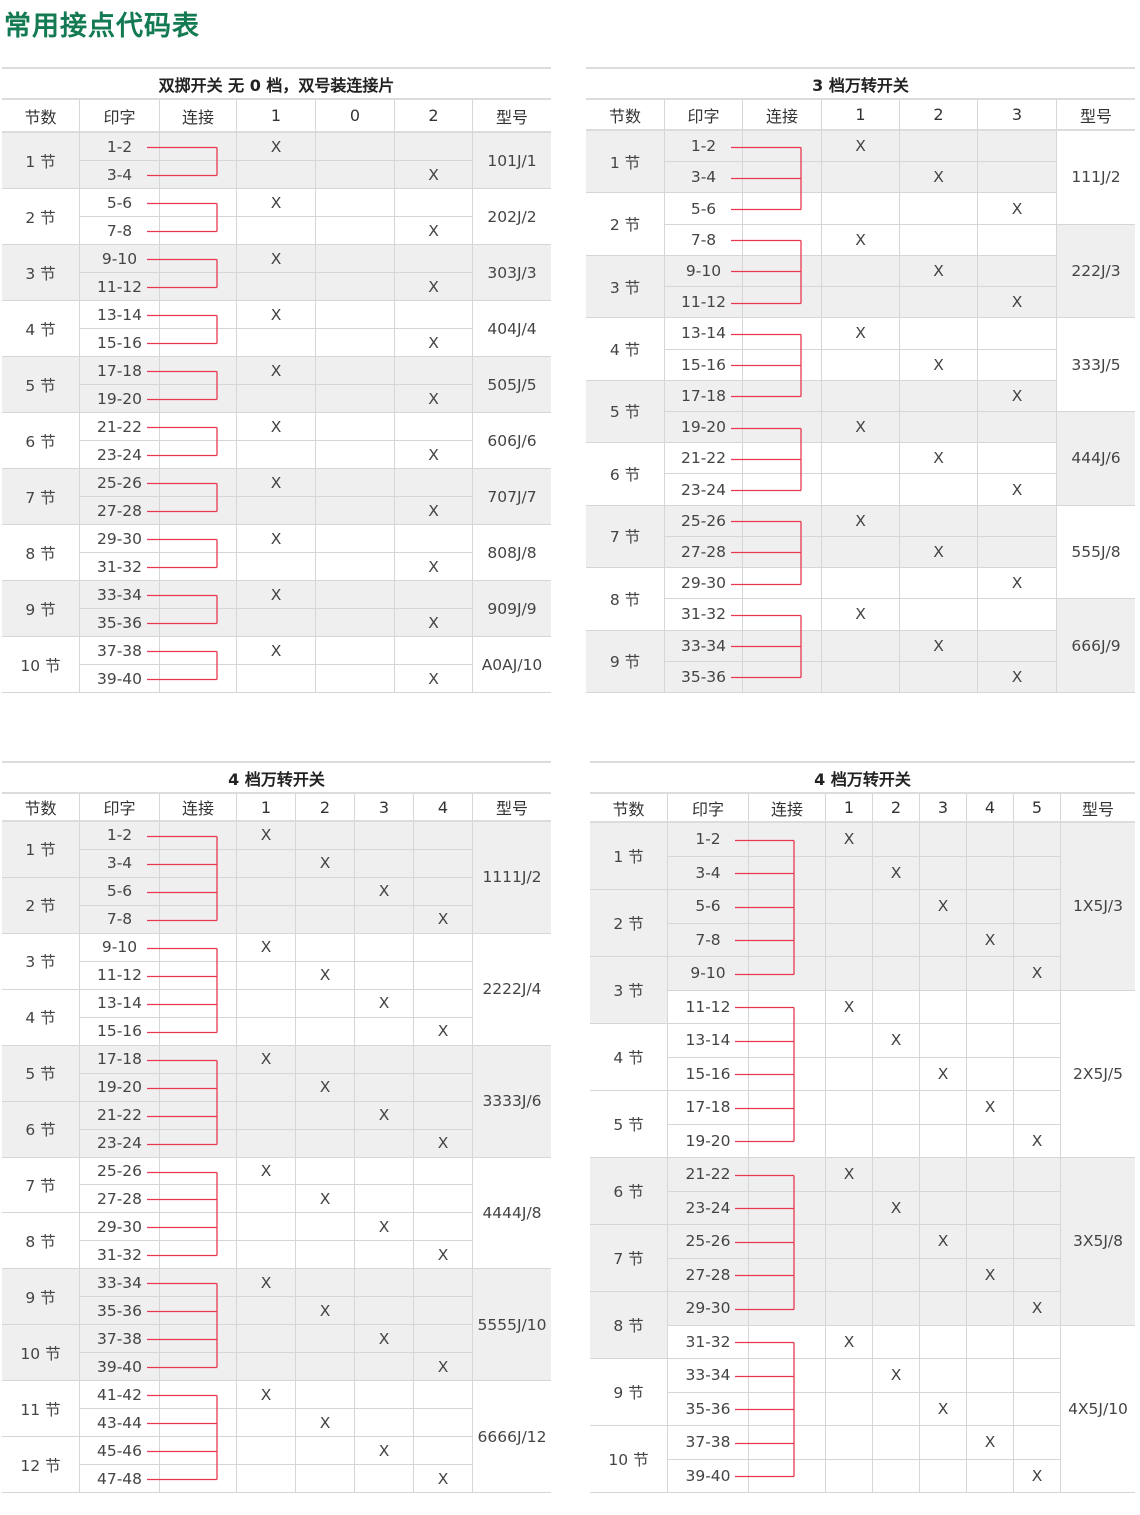 The image size is (1140, 1515). I want to click on section-cell: 8 节, so click(41, 553).